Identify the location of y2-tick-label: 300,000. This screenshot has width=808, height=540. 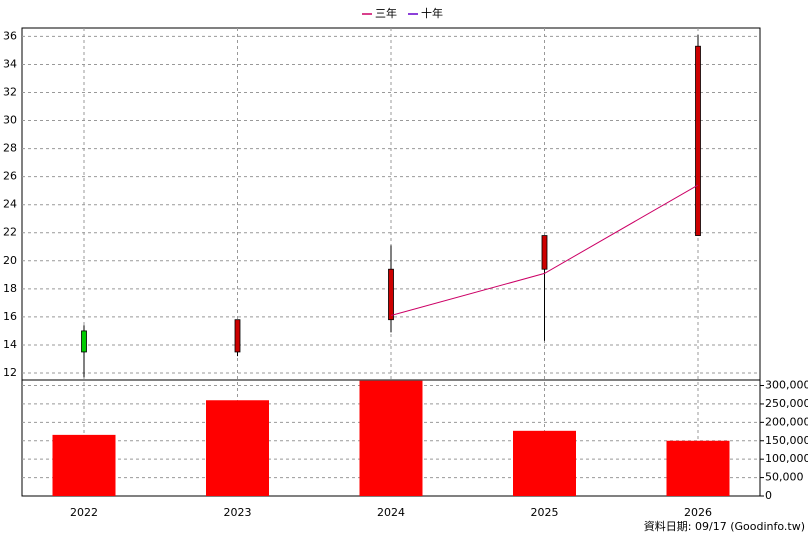
(786, 385).